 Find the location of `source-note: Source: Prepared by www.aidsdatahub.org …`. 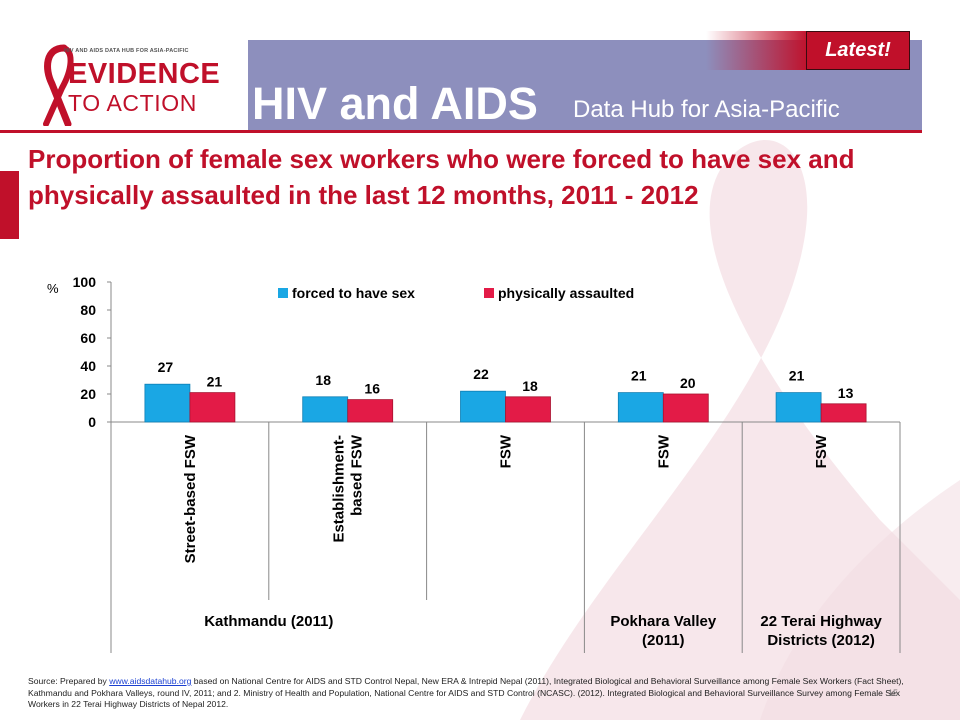

source-note: Source: Prepared by www.aidsdatahub.org … is located at coordinates (478, 693).